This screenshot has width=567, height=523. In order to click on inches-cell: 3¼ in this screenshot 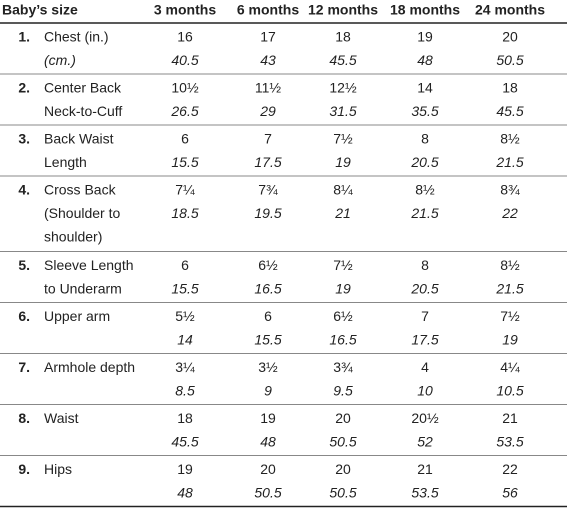, I will do `click(185, 367)`.